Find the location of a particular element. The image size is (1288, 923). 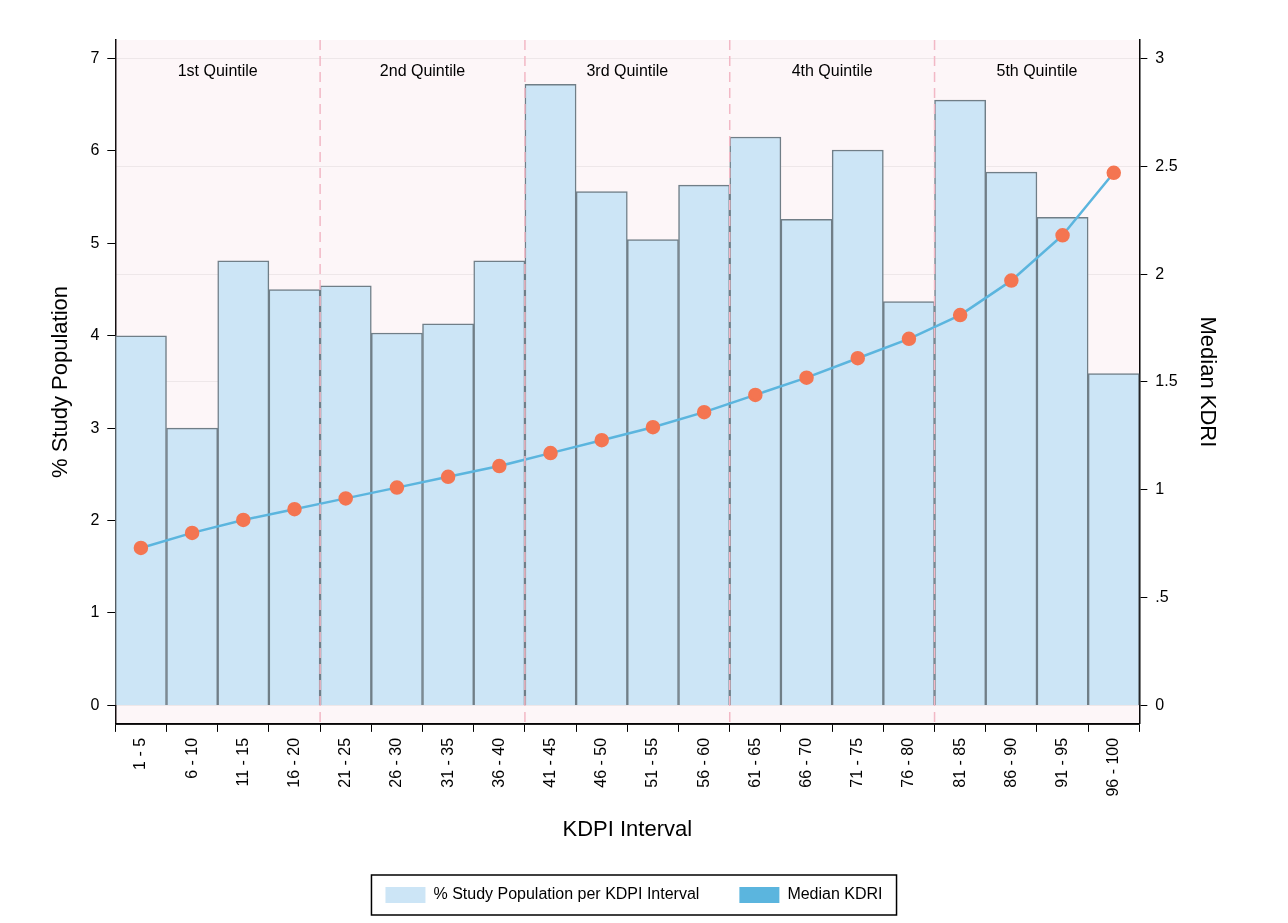

y-tick-label: 0 is located at coordinates (95, 704).